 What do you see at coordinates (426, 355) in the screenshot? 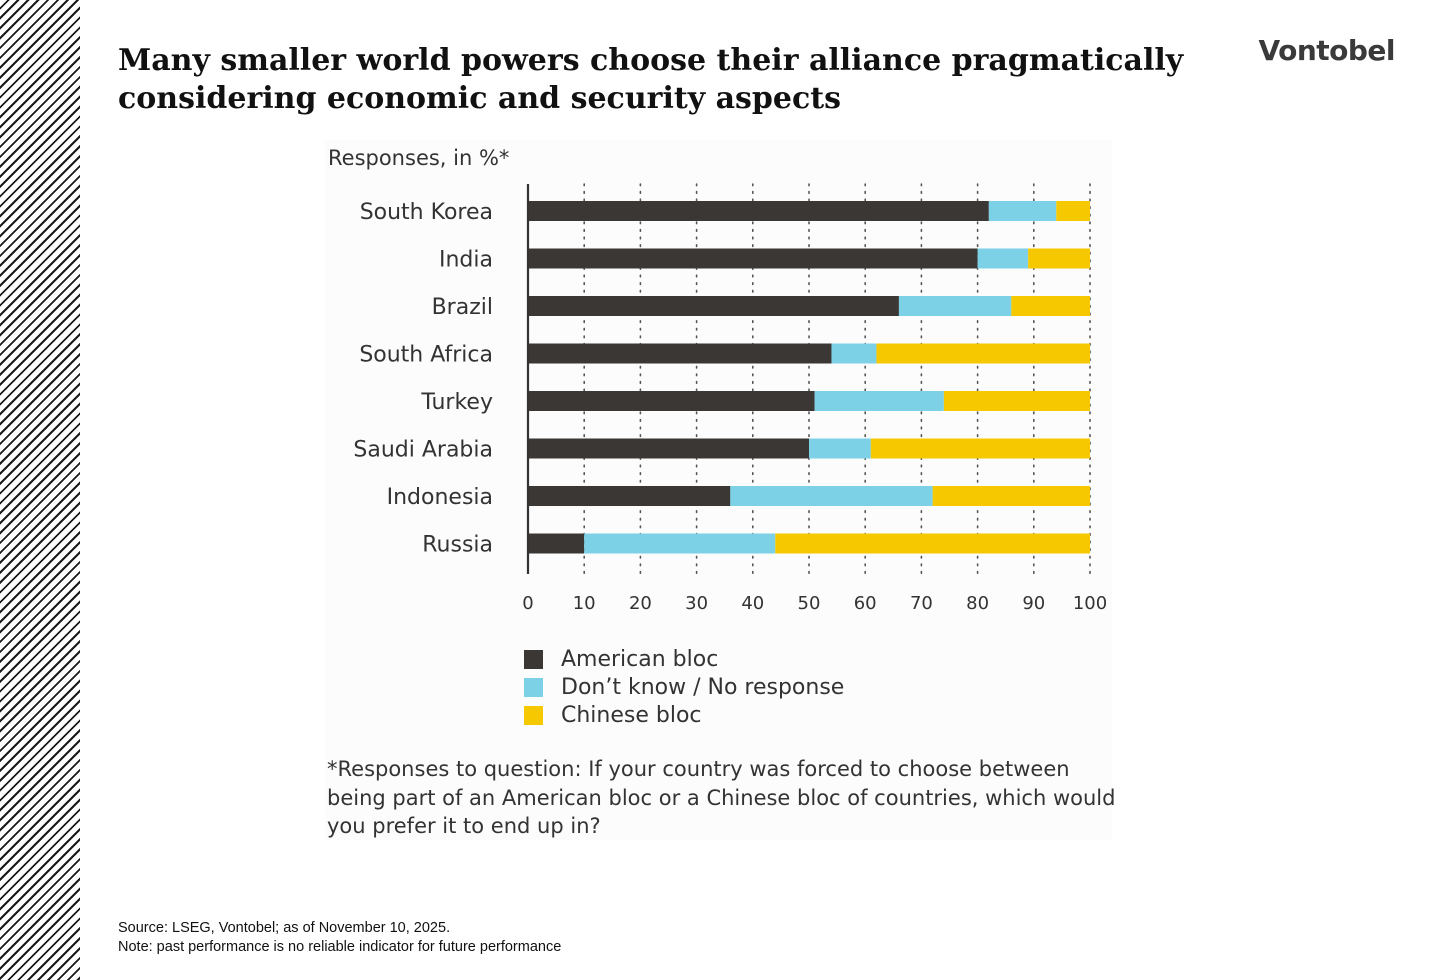
I see `category-label: South Africa` at bounding box center [426, 355].